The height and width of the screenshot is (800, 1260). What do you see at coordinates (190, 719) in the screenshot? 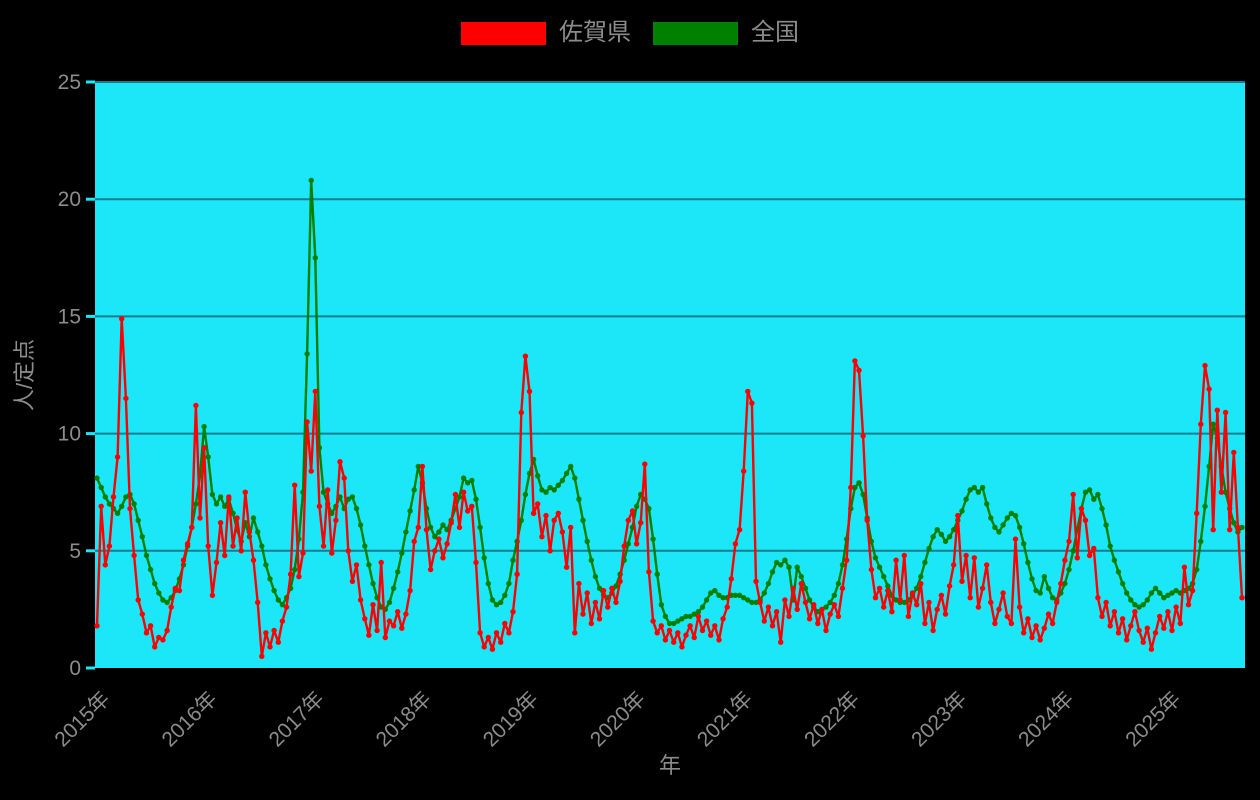
I see `x-tick-label: 2016年` at bounding box center [190, 719].